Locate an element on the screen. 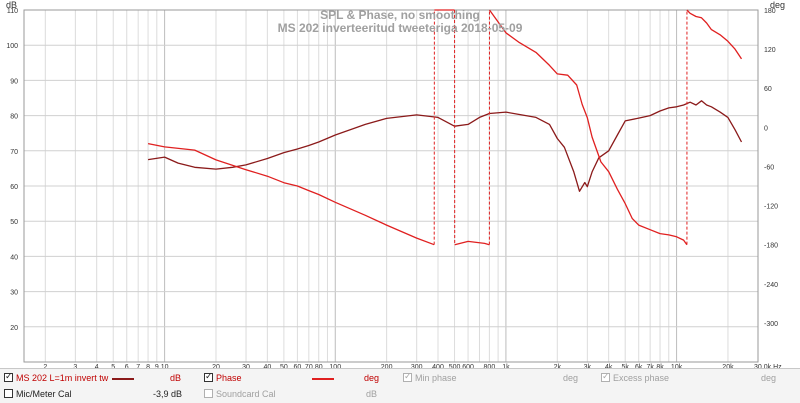 The image size is (800, 403). y-tick-label: 70 is located at coordinates (14, 152).